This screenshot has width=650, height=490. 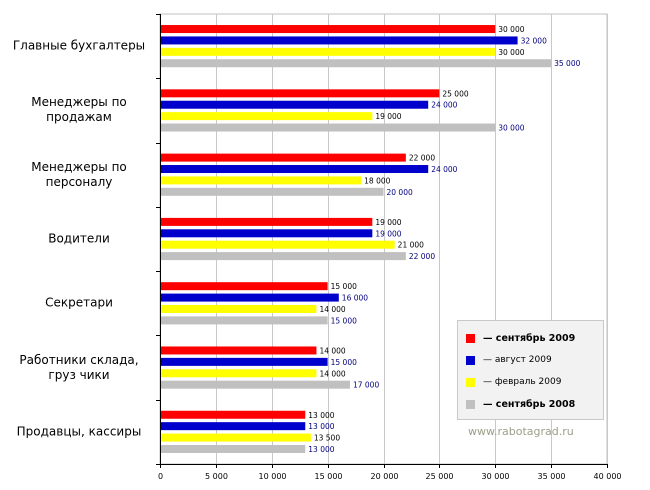 I want to click on data-label: 20 000, so click(x=400, y=192).